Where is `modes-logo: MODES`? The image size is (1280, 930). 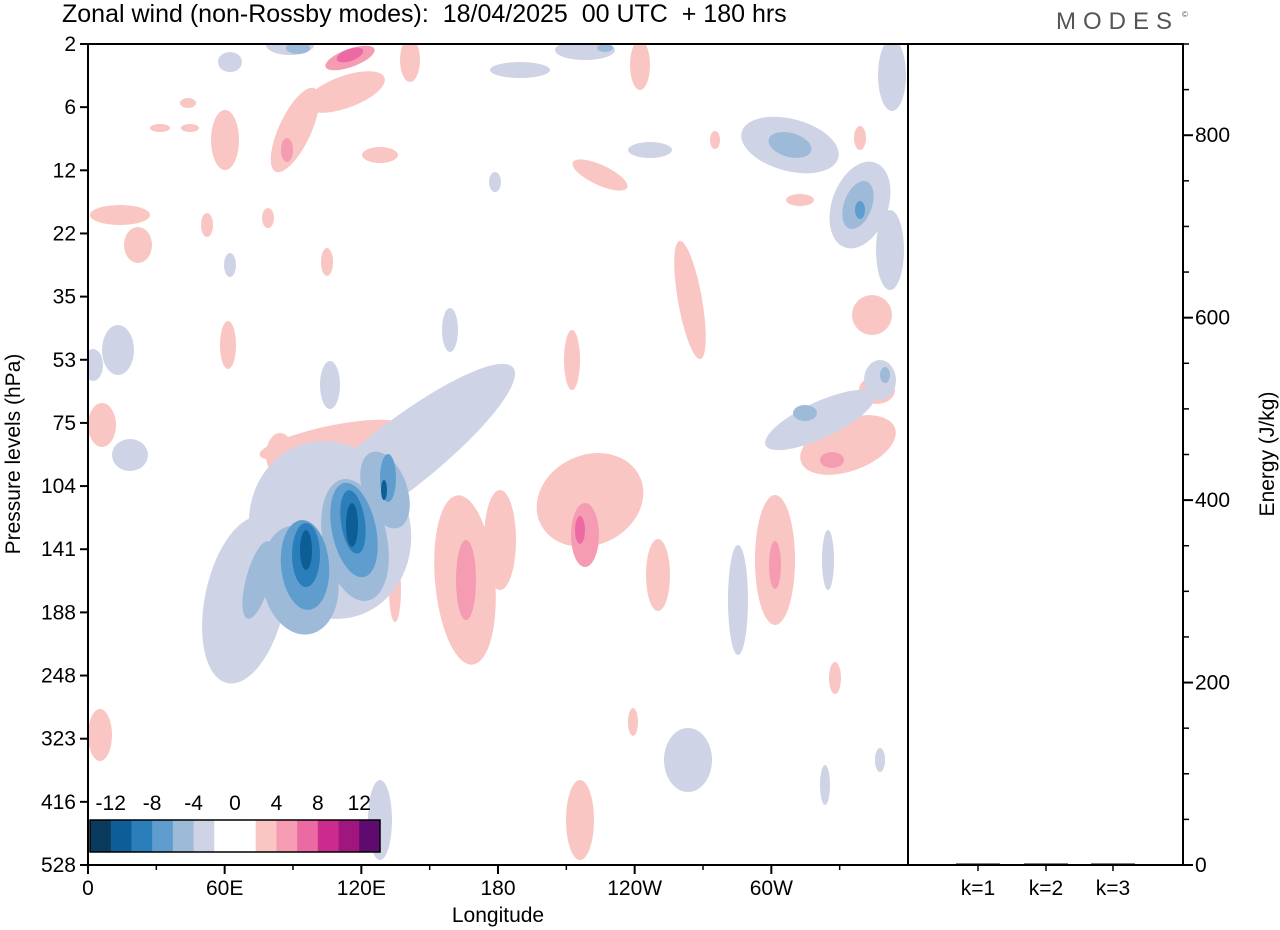
modes-logo: MODES is located at coordinates (1118, 21).